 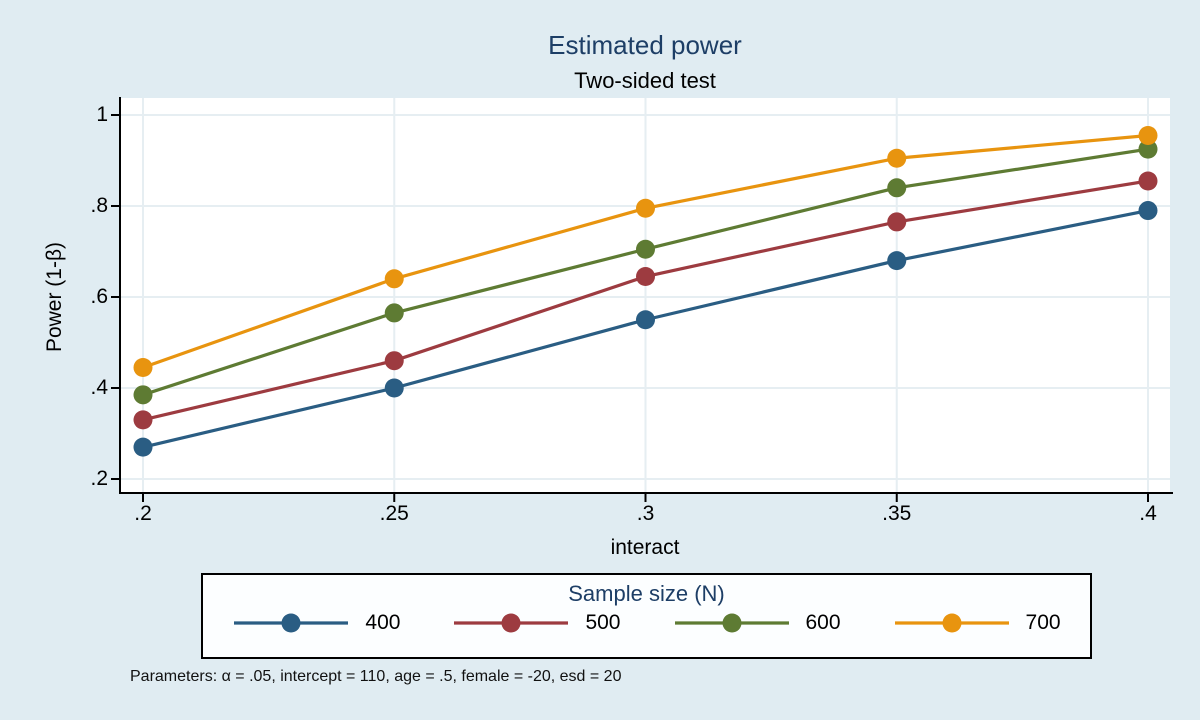 I want to click on legend-entry-500: 500, so click(x=536, y=623).